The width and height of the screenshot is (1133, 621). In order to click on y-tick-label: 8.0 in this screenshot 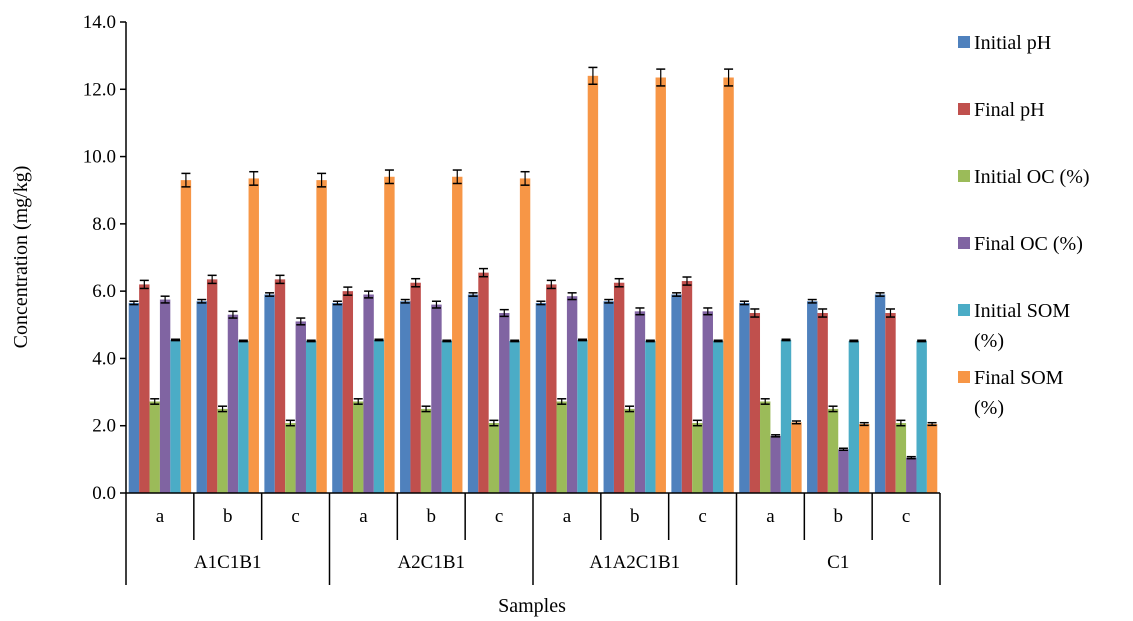, I will do `click(104, 224)`.